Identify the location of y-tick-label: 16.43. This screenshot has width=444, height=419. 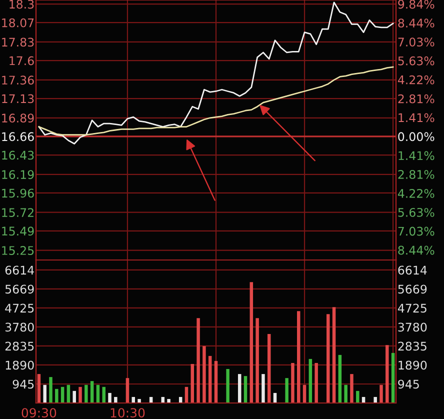
(18, 155).